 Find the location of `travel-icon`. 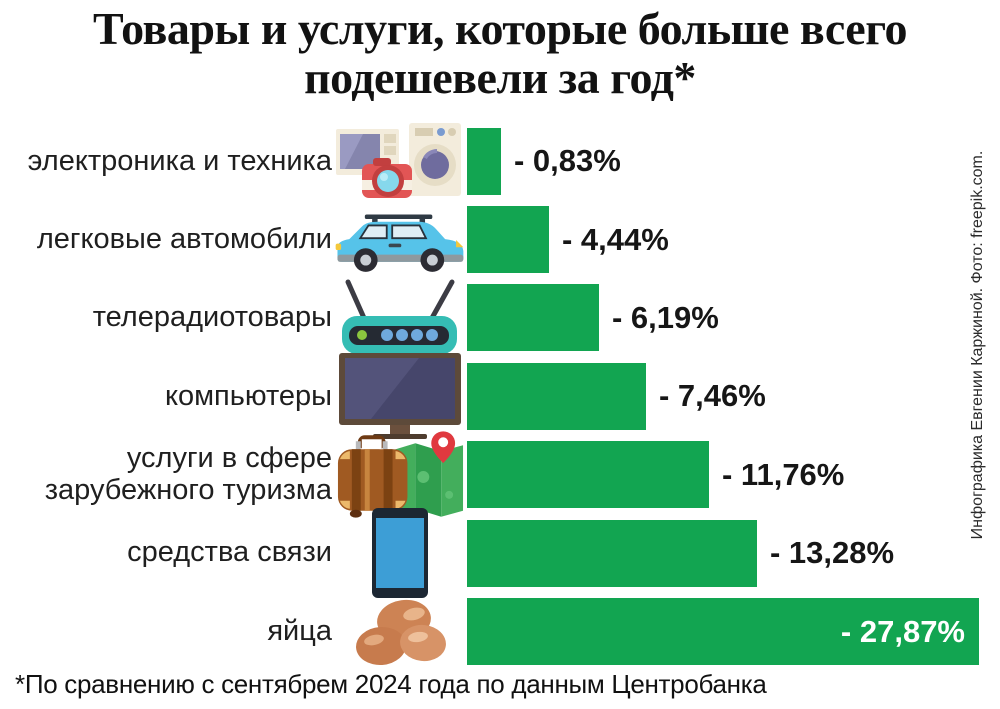

travel-icon is located at coordinates (400, 474).